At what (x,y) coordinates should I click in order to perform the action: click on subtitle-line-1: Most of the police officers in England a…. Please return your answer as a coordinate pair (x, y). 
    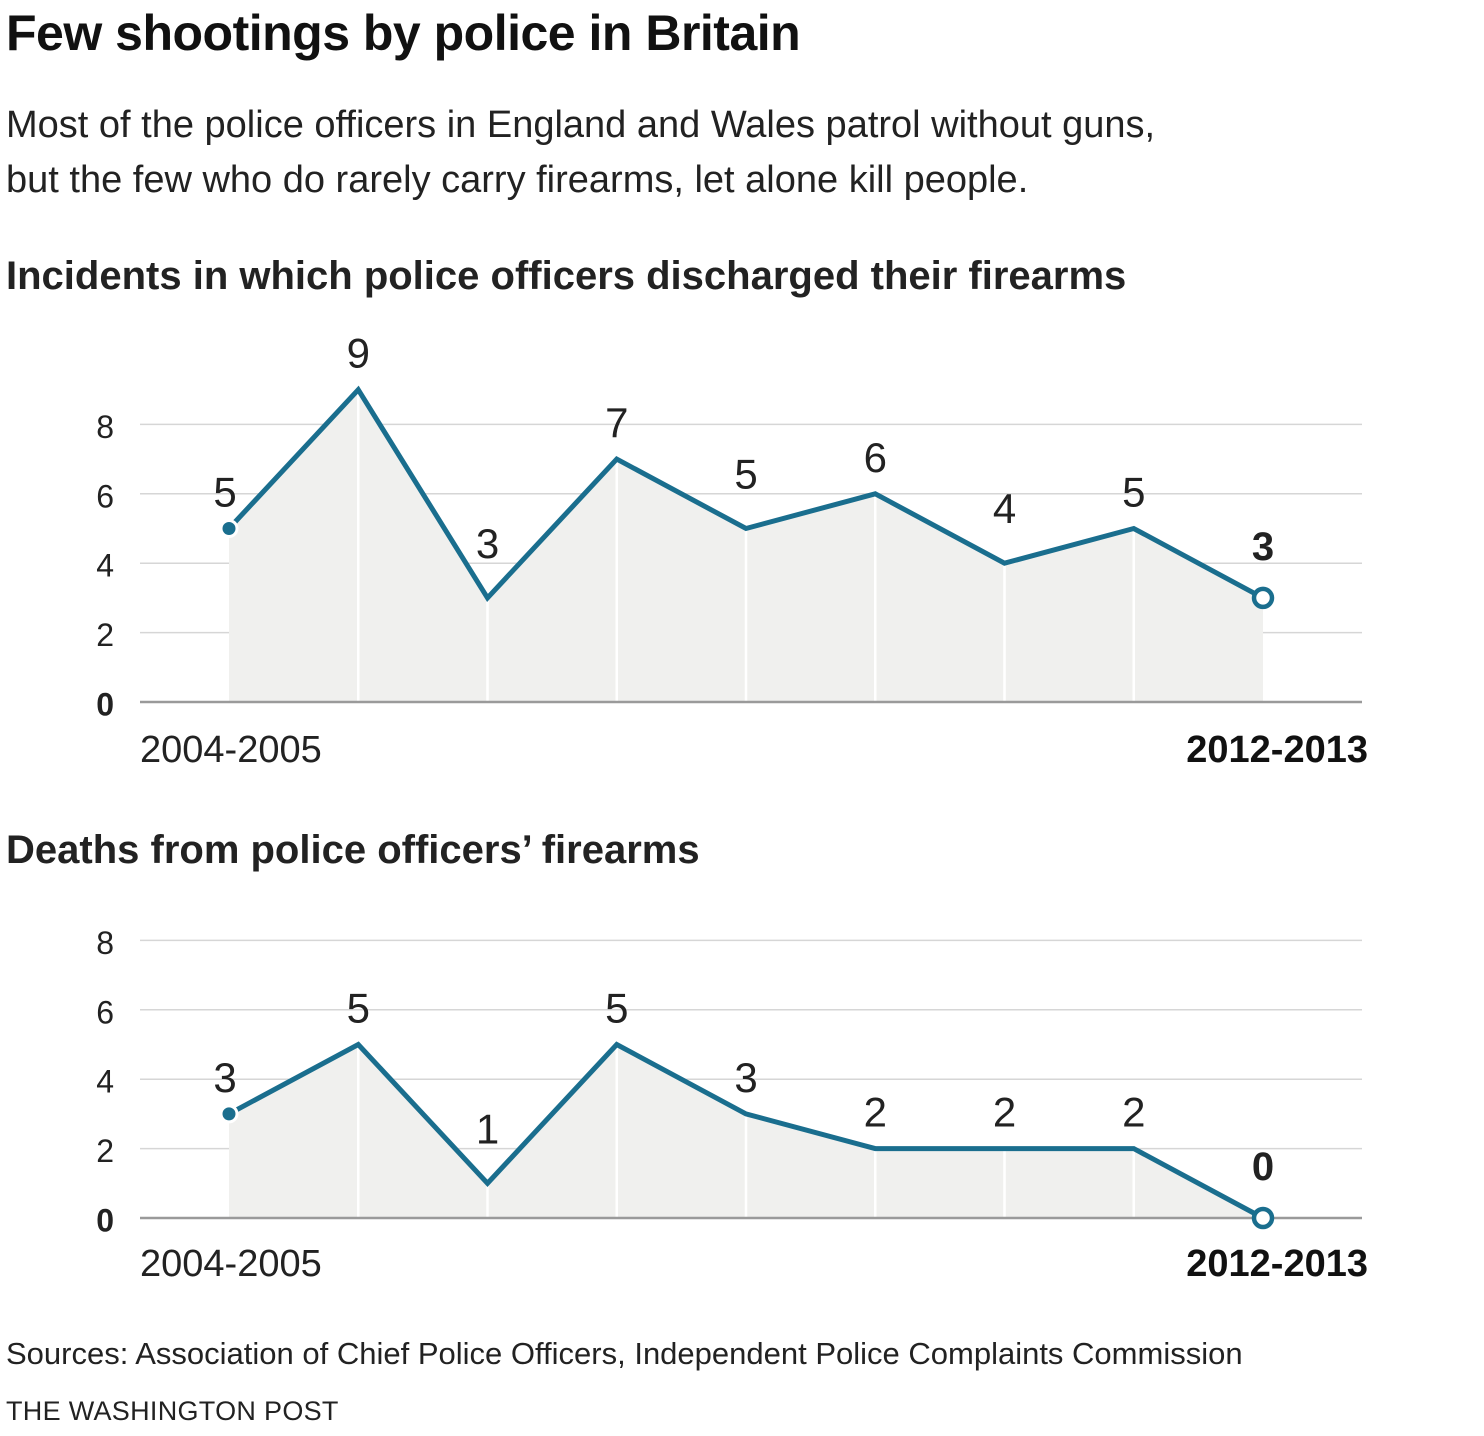
    Looking at the image, I should click on (581, 125).